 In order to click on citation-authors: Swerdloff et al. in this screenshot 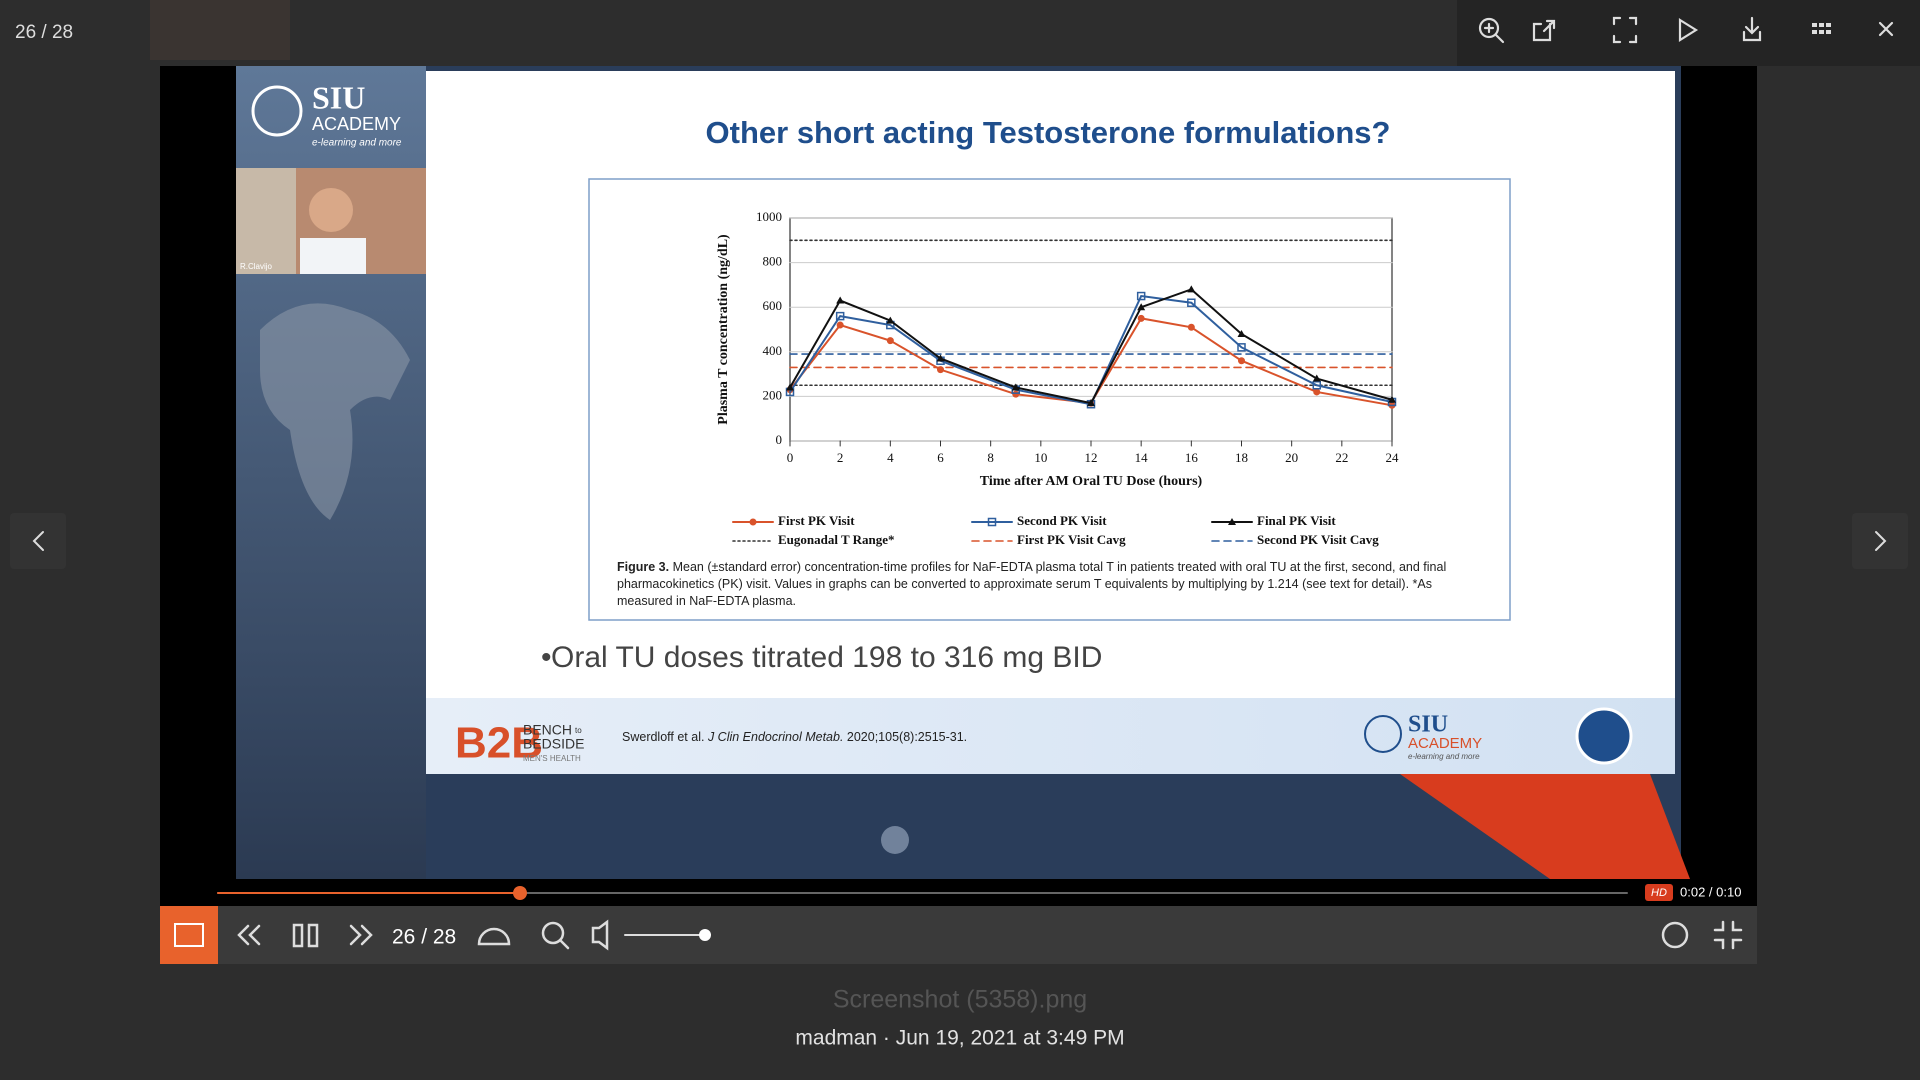, I will do `click(663, 737)`.